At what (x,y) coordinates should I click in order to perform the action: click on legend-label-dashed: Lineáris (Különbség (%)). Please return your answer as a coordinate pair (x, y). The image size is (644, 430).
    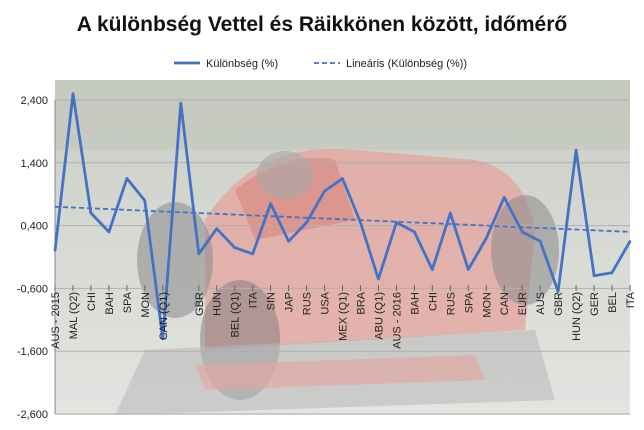
    Looking at the image, I should click on (406, 64).